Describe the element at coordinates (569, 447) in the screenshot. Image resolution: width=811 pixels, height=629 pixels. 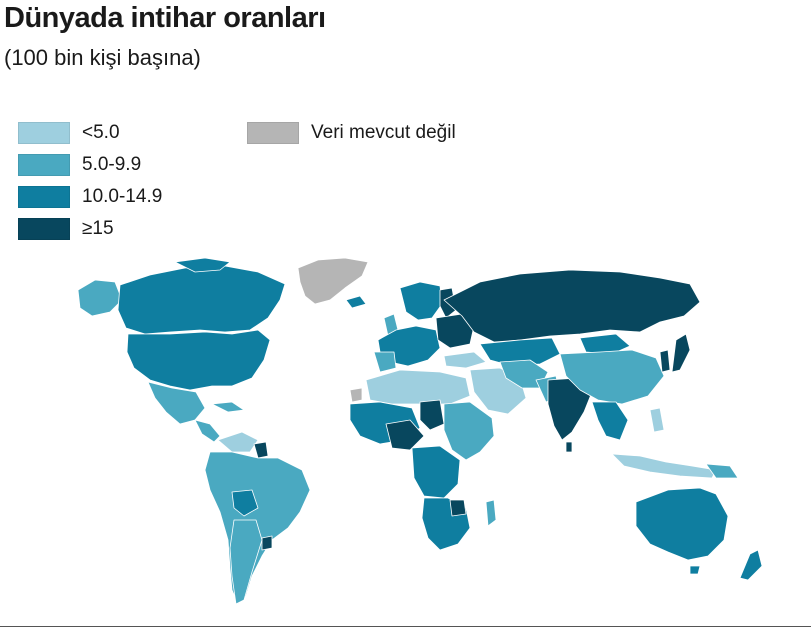
I see `region-sri-lanka` at that location.